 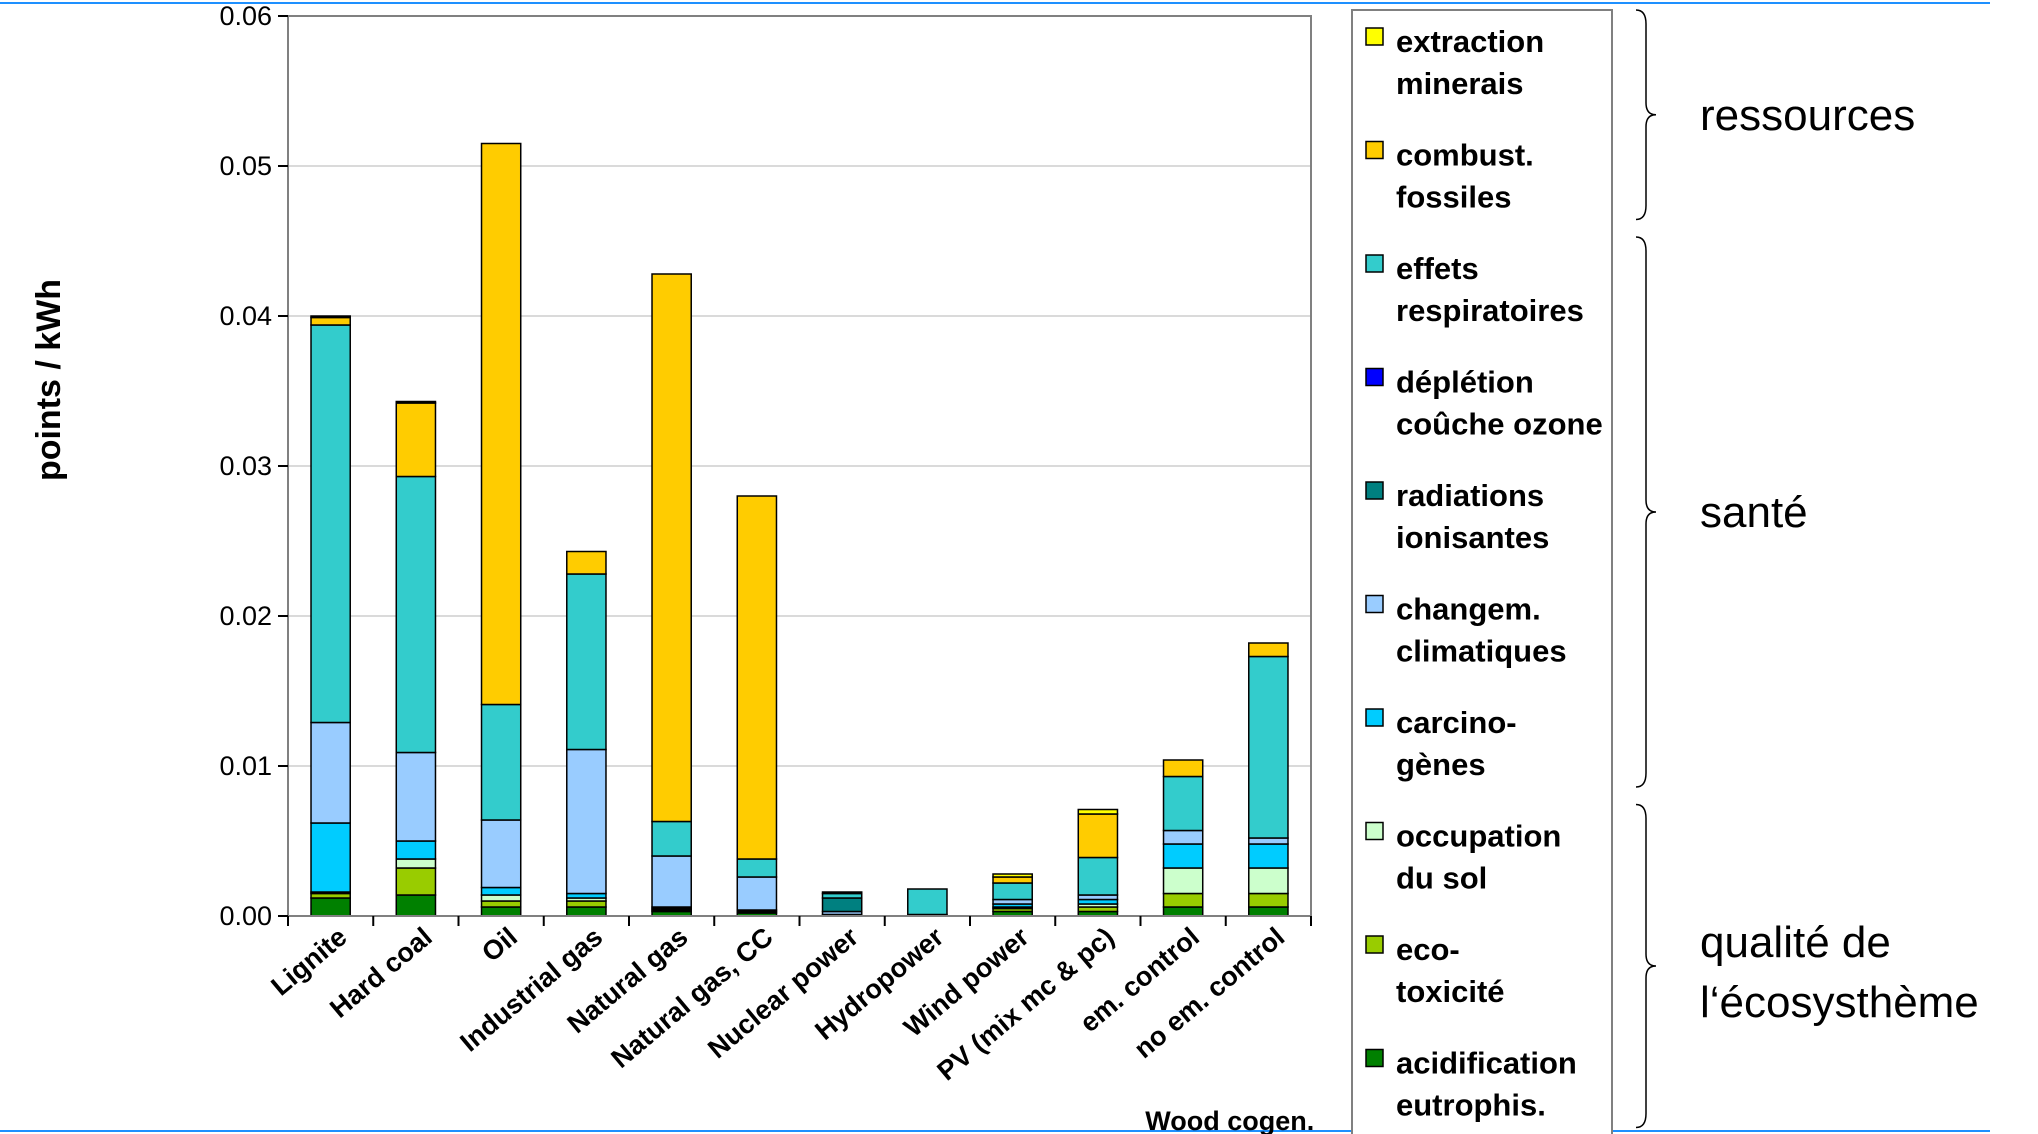 What do you see at coordinates (783, 992) in the screenshot?
I see `x-tick-label: Nuclear power` at bounding box center [783, 992].